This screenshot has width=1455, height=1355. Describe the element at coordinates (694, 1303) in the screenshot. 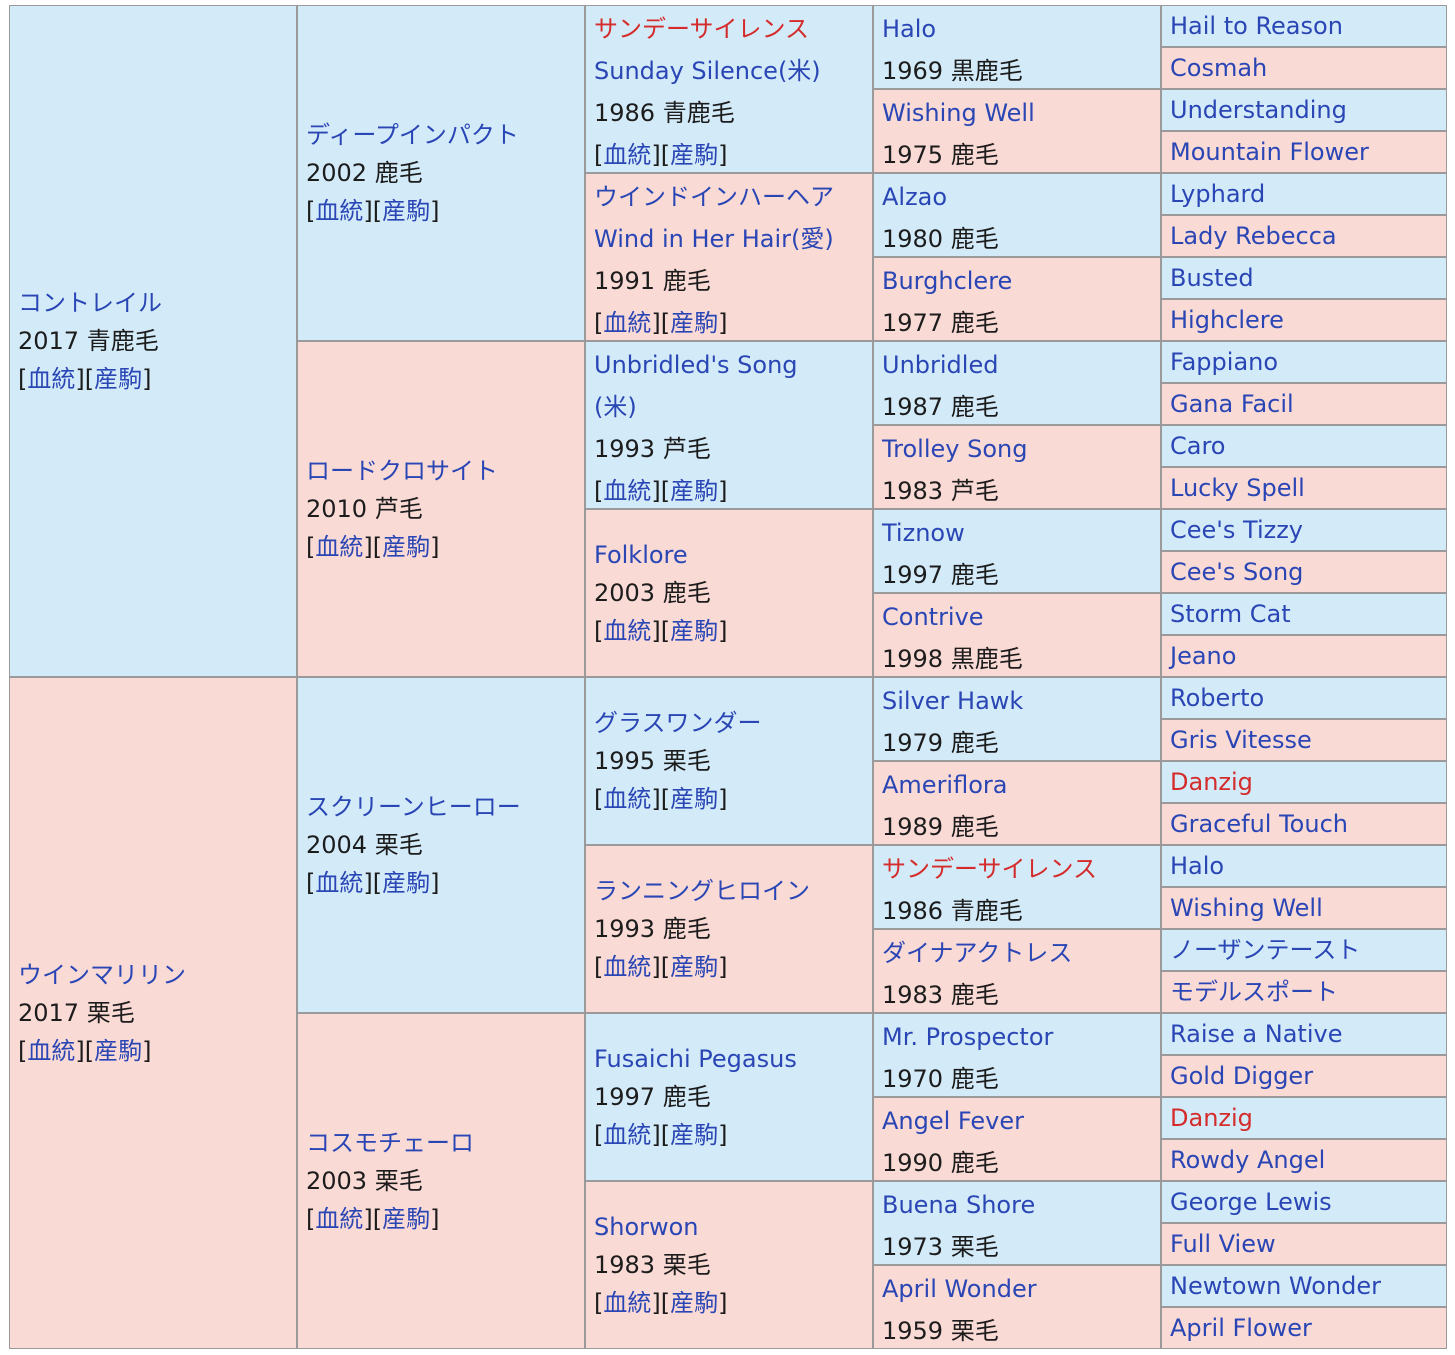

I see `g3-ddd-offspring-link: 産駒` at that location.